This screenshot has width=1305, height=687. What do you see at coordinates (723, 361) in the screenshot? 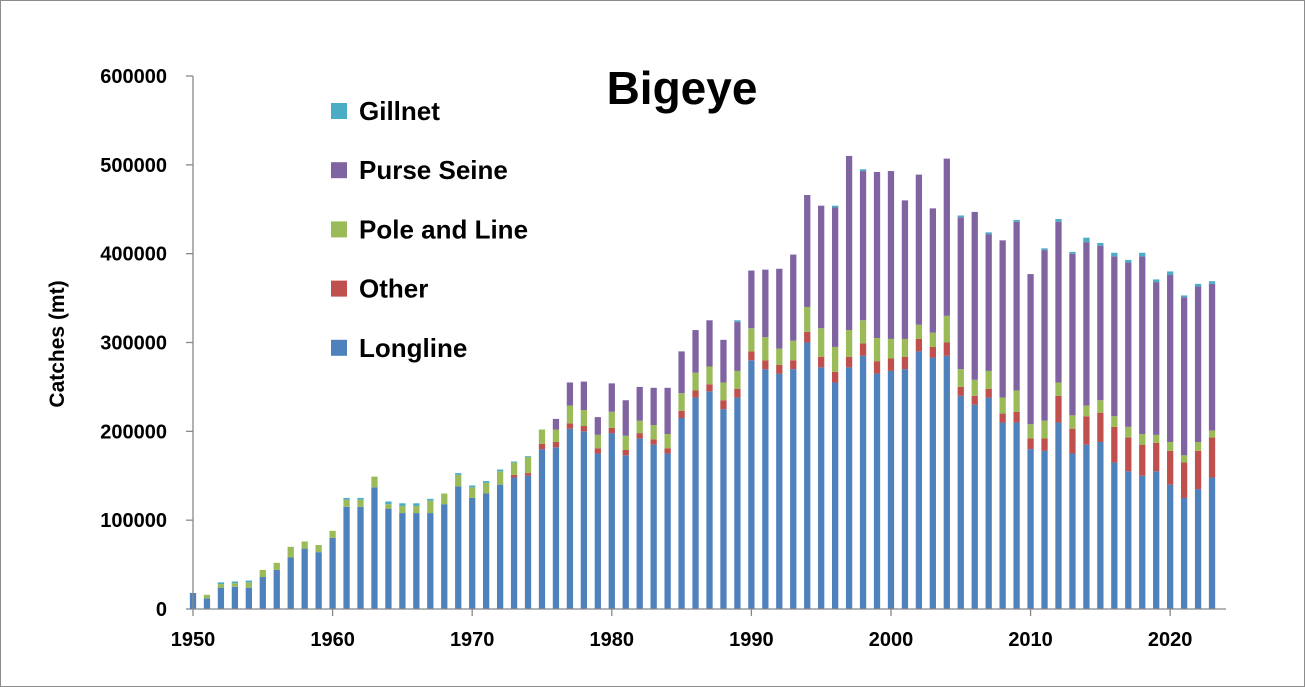
I see `bar-purse-seine-1988` at bounding box center [723, 361].